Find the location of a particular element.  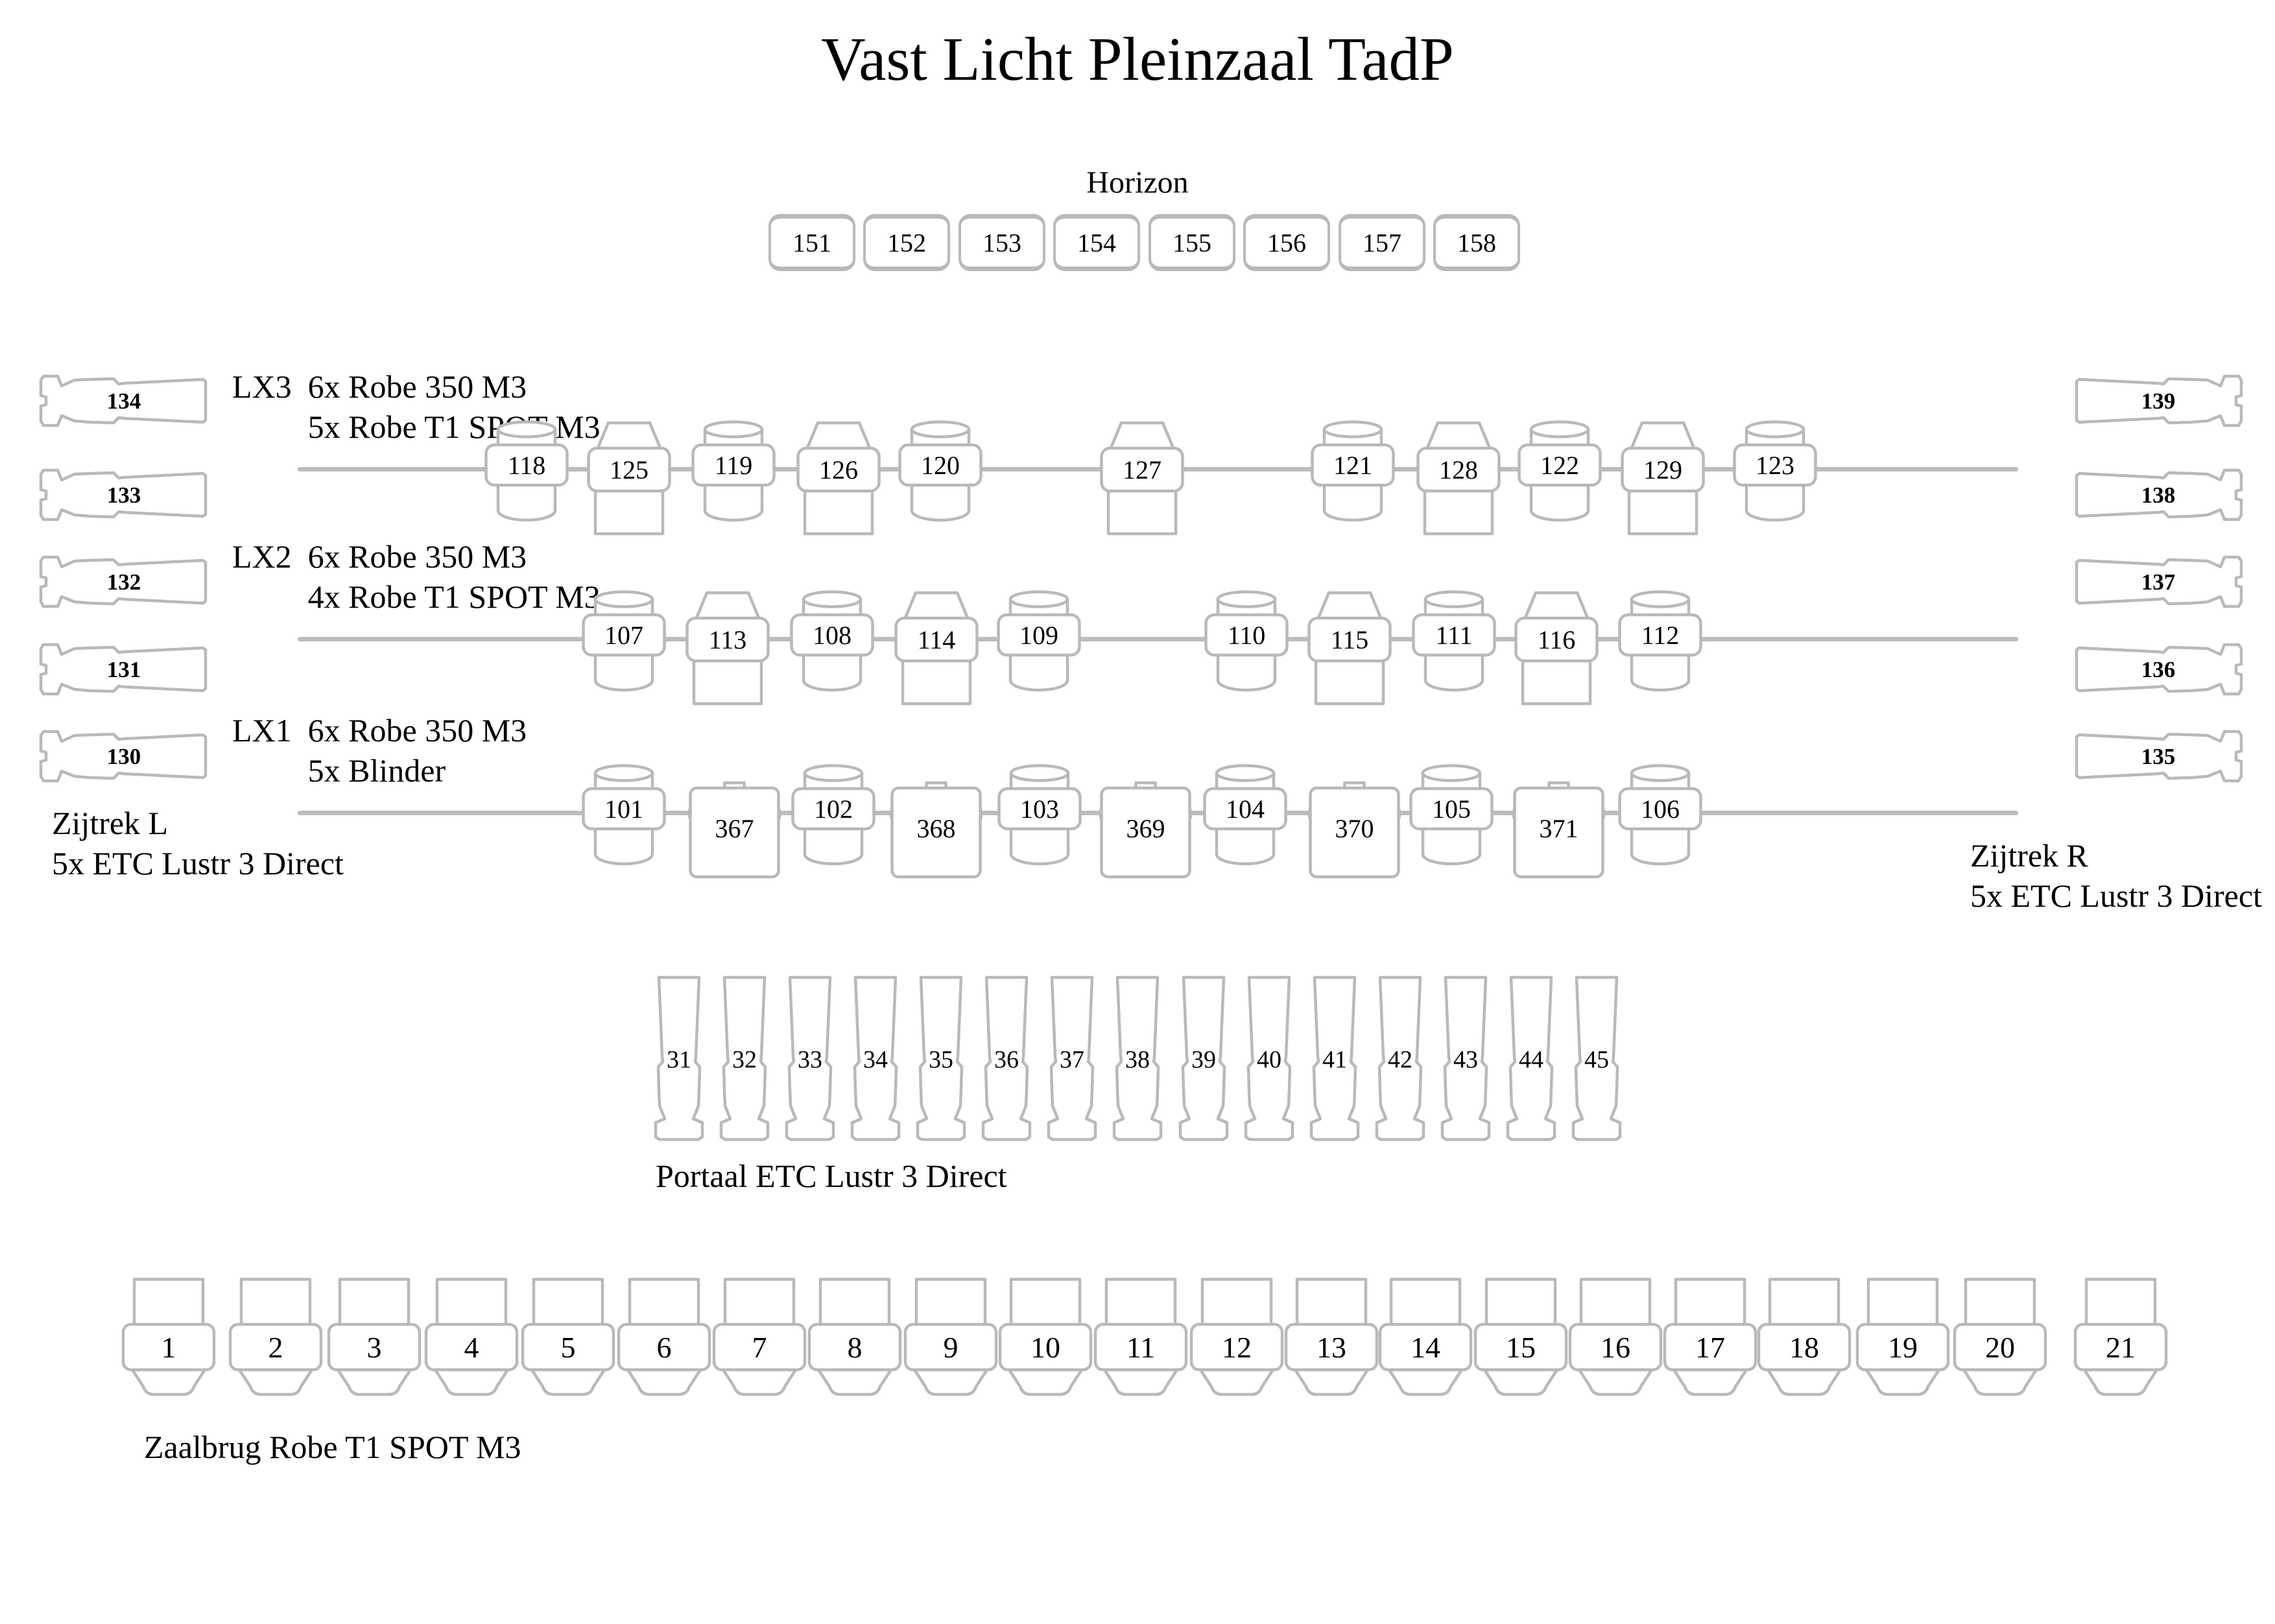

fixture-number: 42 is located at coordinates (1400, 1059).